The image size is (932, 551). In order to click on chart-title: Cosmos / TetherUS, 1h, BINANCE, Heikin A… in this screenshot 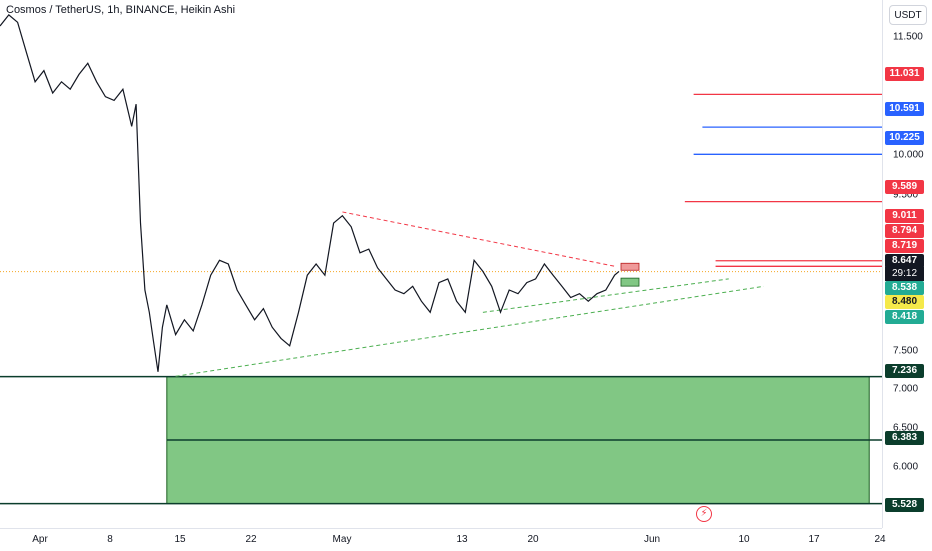, I will do `click(121, 10)`.